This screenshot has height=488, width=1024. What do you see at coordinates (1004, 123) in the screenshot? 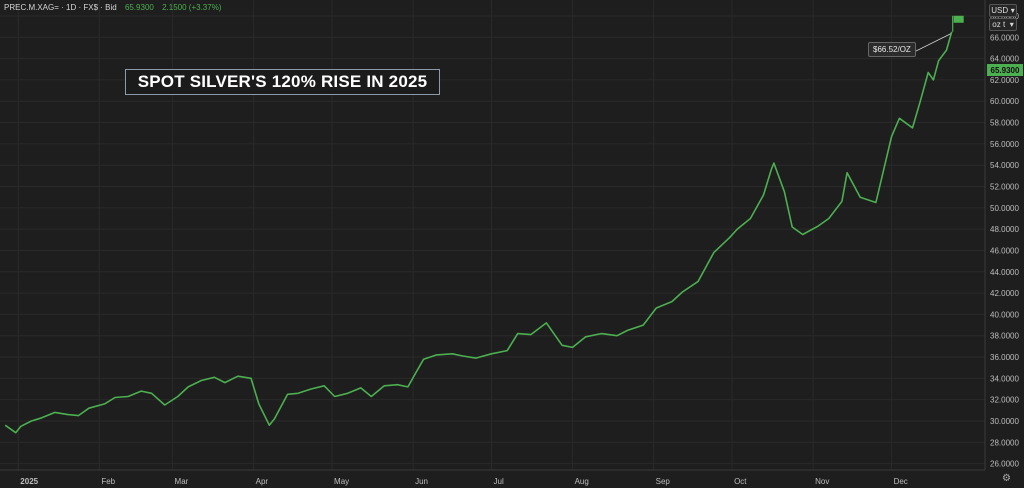
I see `y-tick-label: 58.0000` at bounding box center [1004, 123].